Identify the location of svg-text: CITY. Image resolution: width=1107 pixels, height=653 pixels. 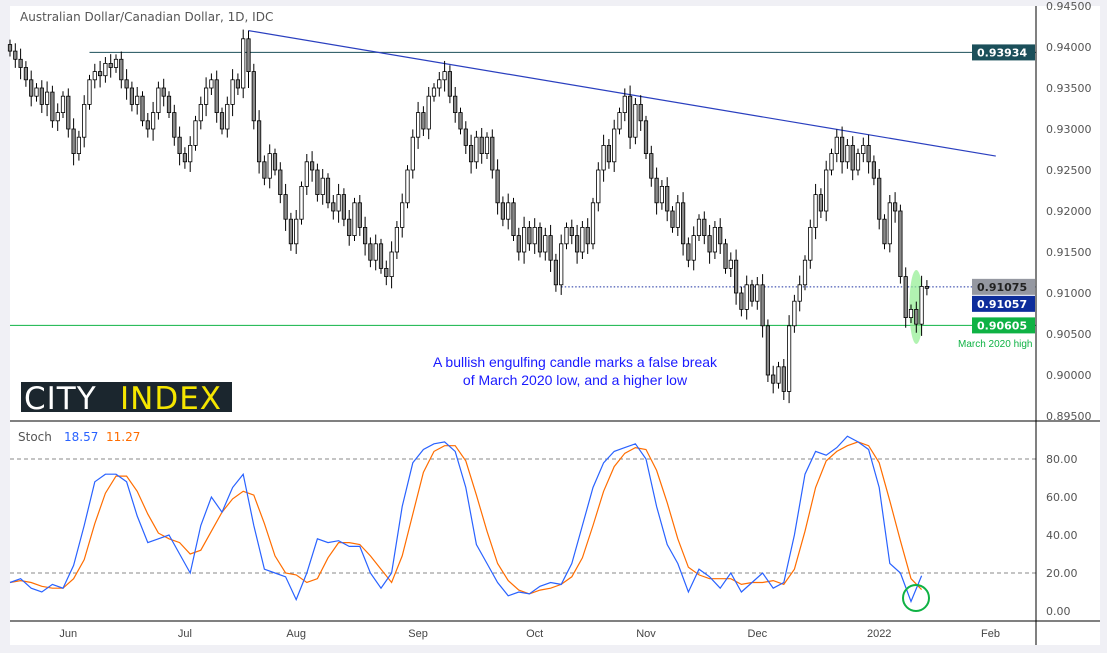
(60, 399).